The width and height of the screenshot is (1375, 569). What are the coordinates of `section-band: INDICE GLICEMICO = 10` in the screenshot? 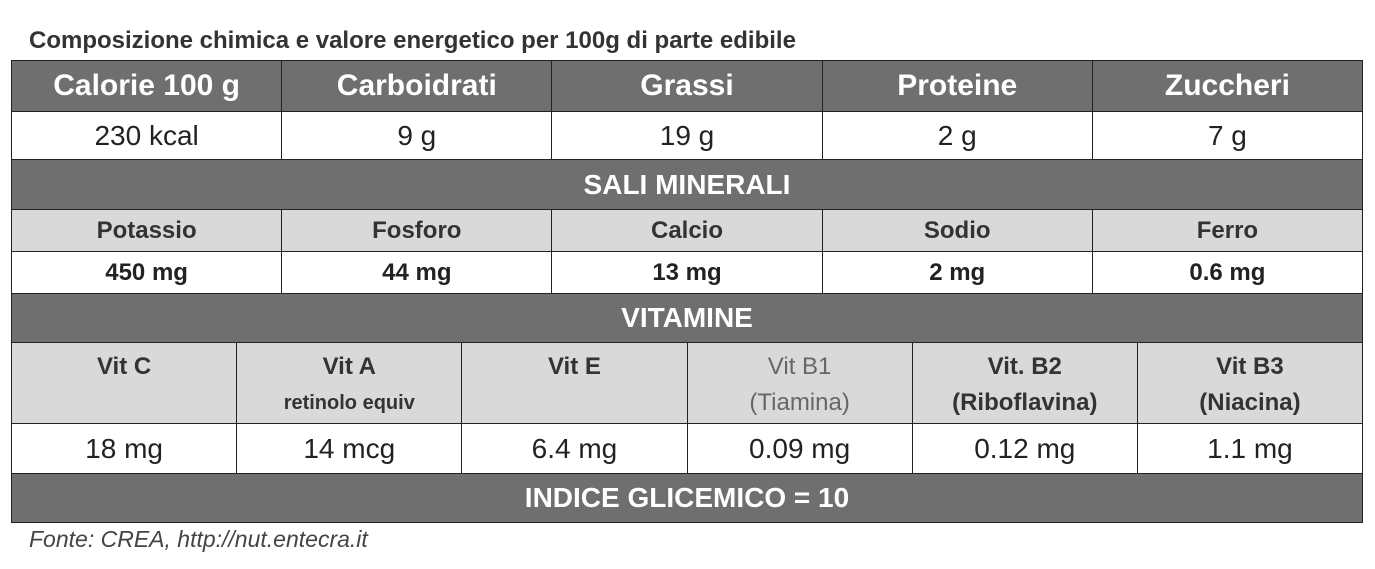 It's located at (687, 497).